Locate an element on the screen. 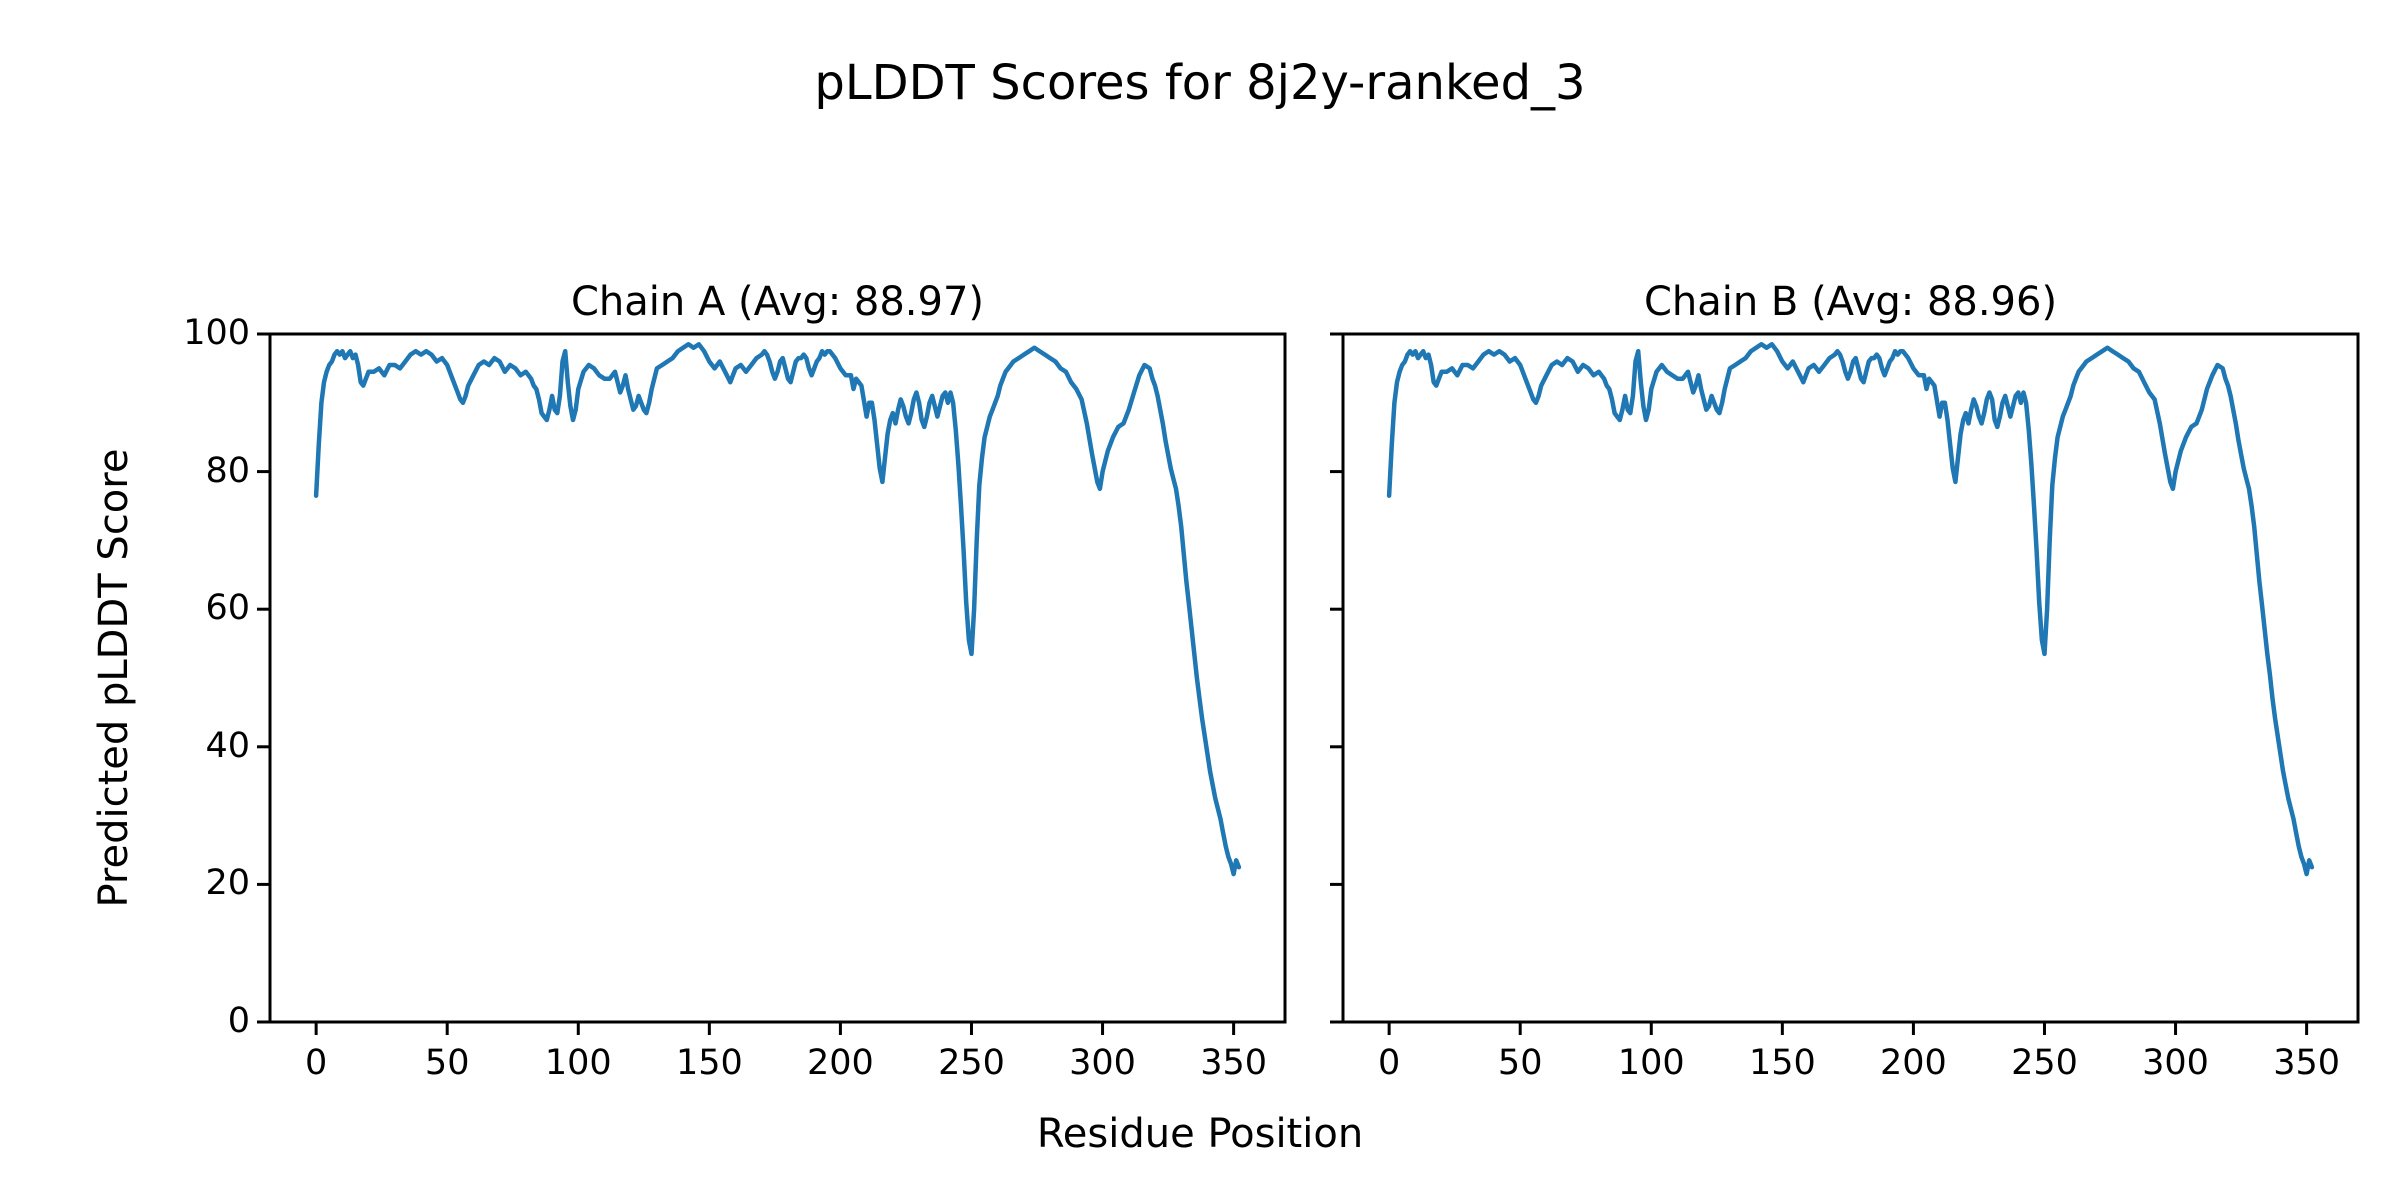 The image size is (2400, 1200). chain-a-x-tick-label: 200 is located at coordinates (840, 1063).